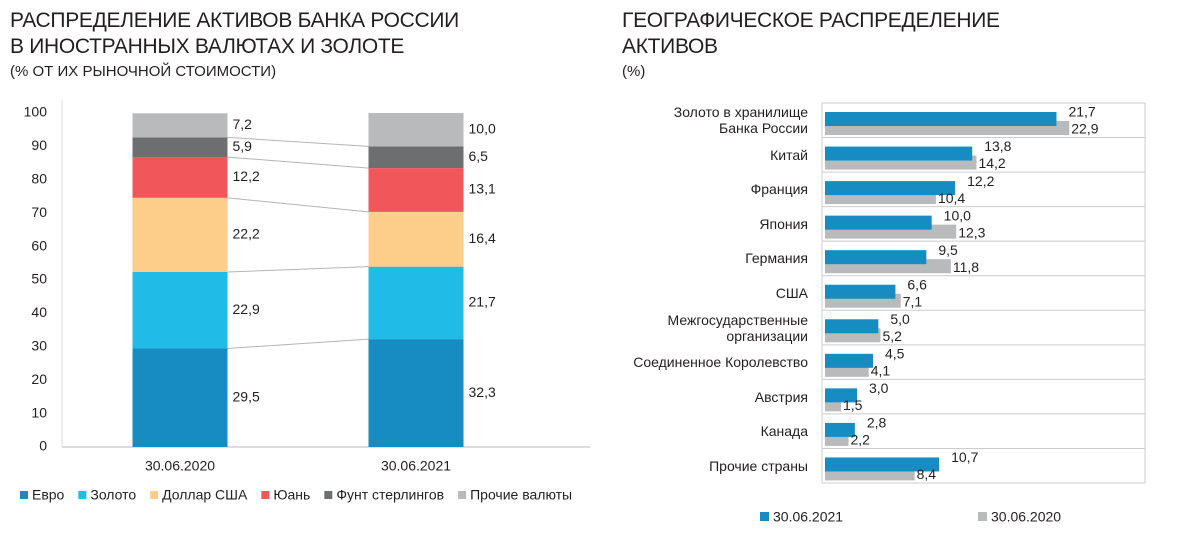 The height and width of the screenshot is (554, 1200). I want to click on y-tick-label: 80, so click(39, 179).